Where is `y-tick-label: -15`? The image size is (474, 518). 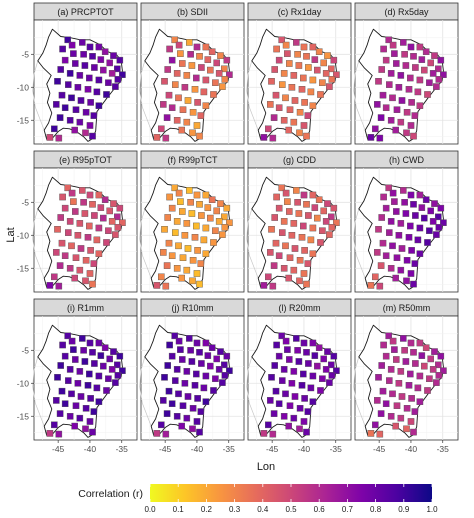 y-tick-label: -15 is located at coordinates (23, 120).